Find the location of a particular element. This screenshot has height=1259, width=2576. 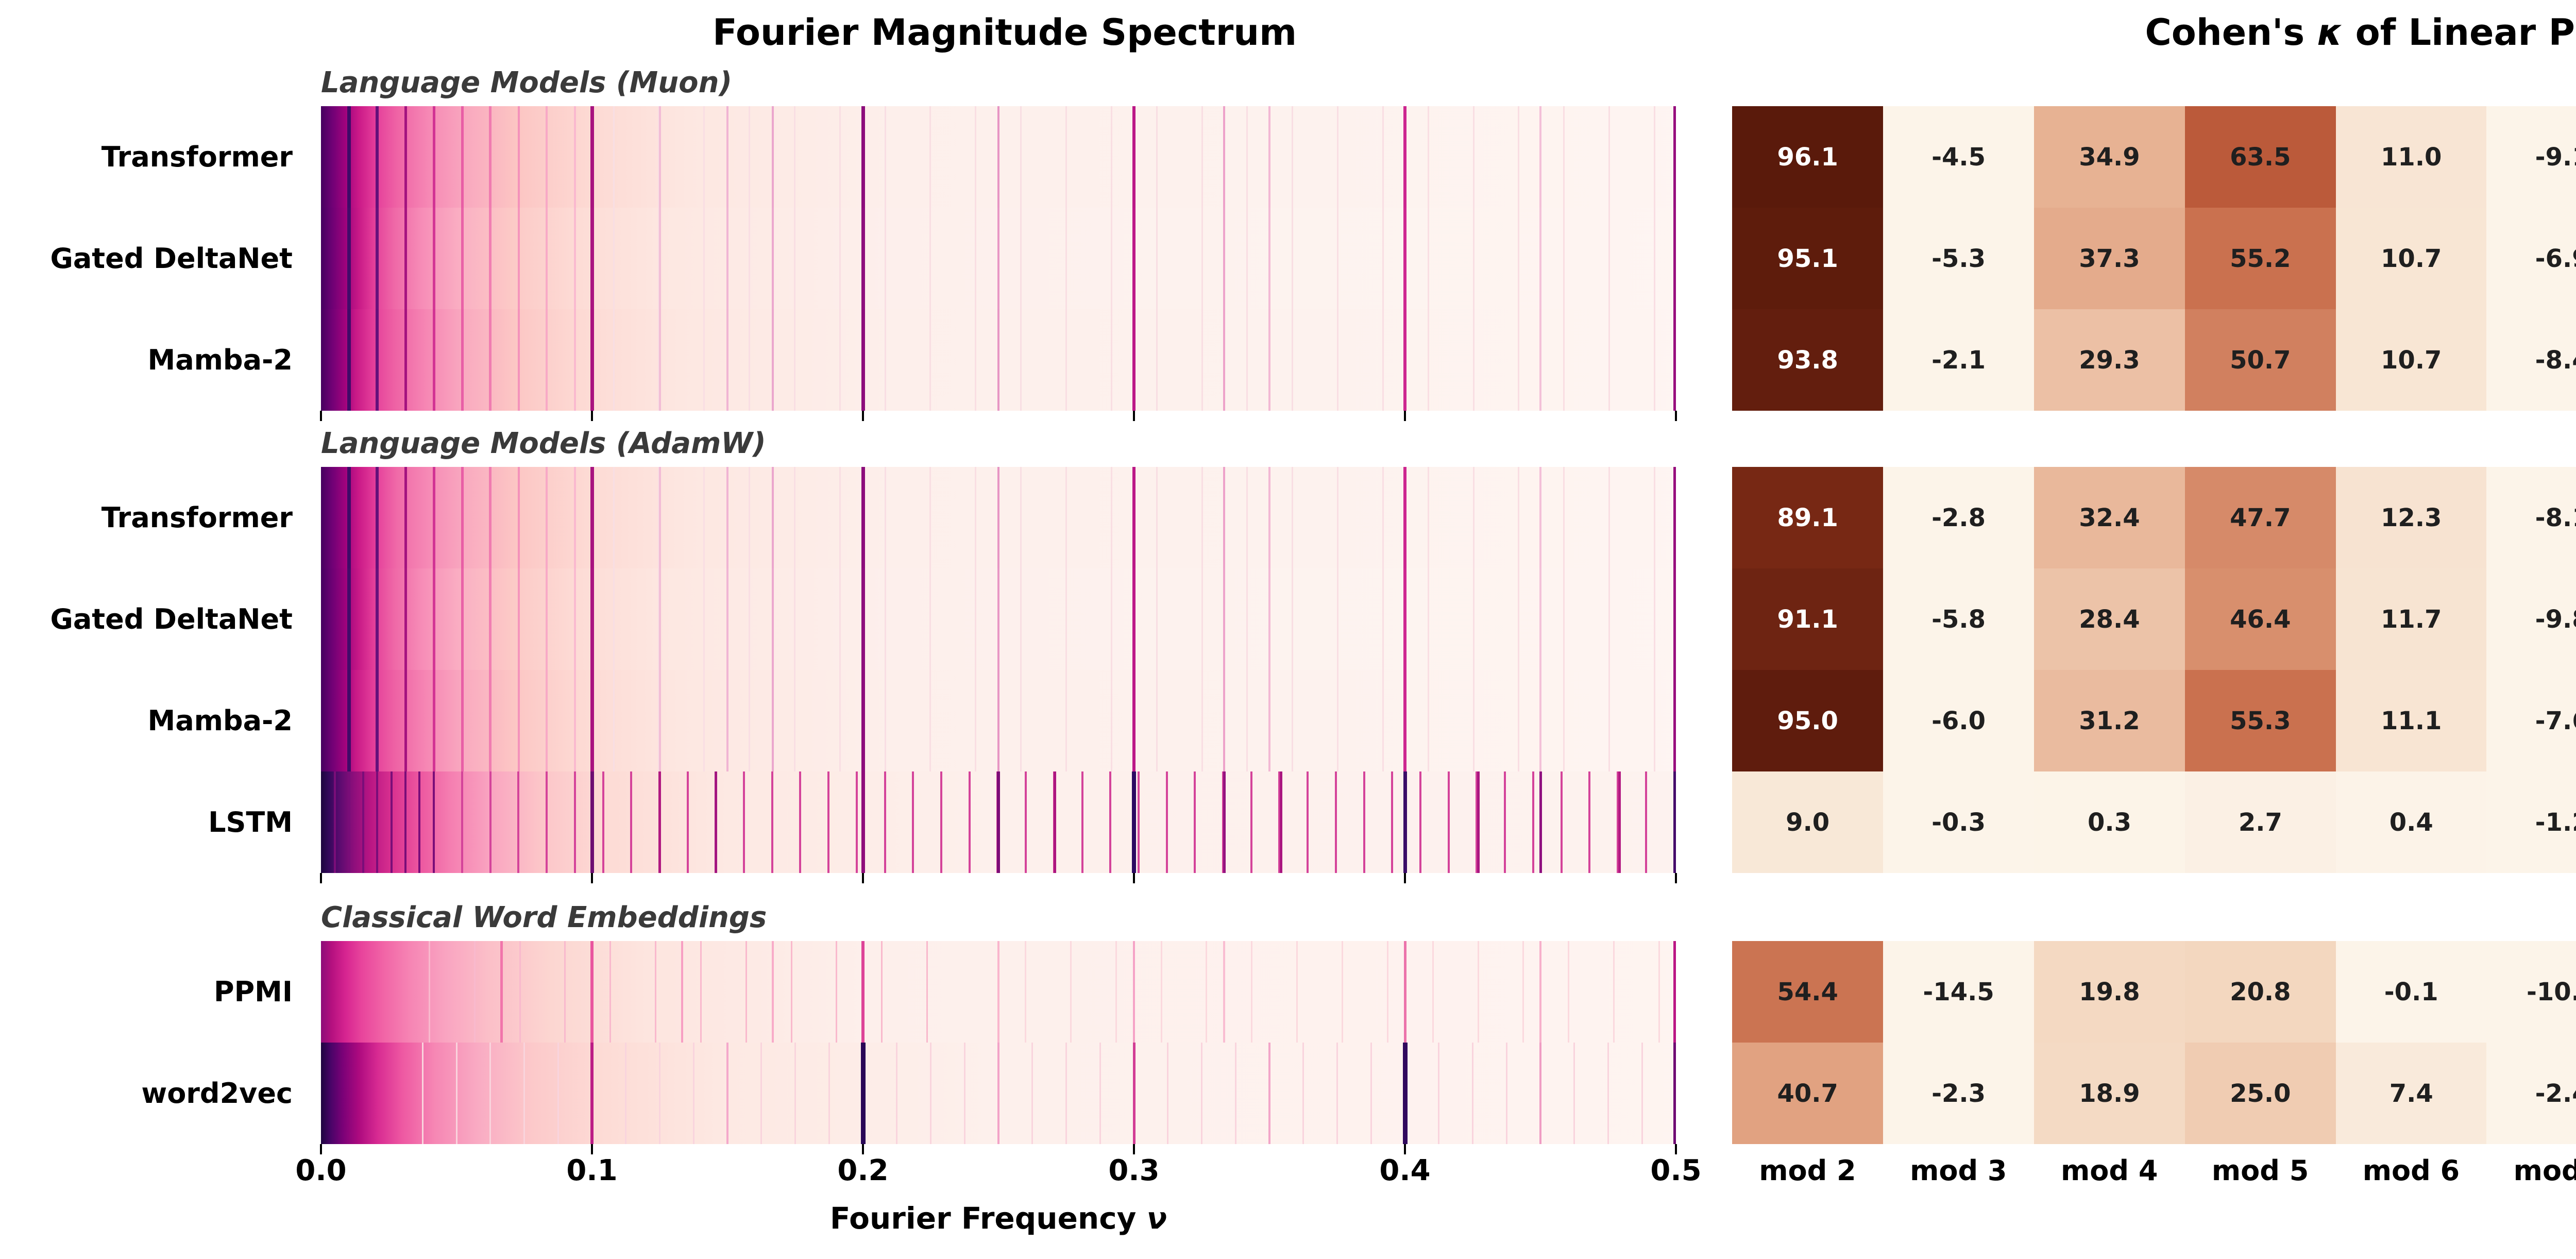

heatmap-cell: -2.4 is located at coordinates (2531, 1093).